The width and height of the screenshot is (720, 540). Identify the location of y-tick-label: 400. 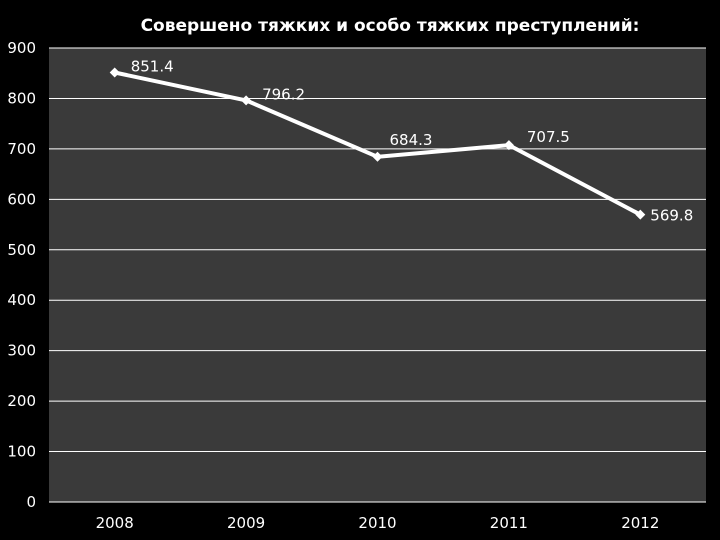
(21, 300).